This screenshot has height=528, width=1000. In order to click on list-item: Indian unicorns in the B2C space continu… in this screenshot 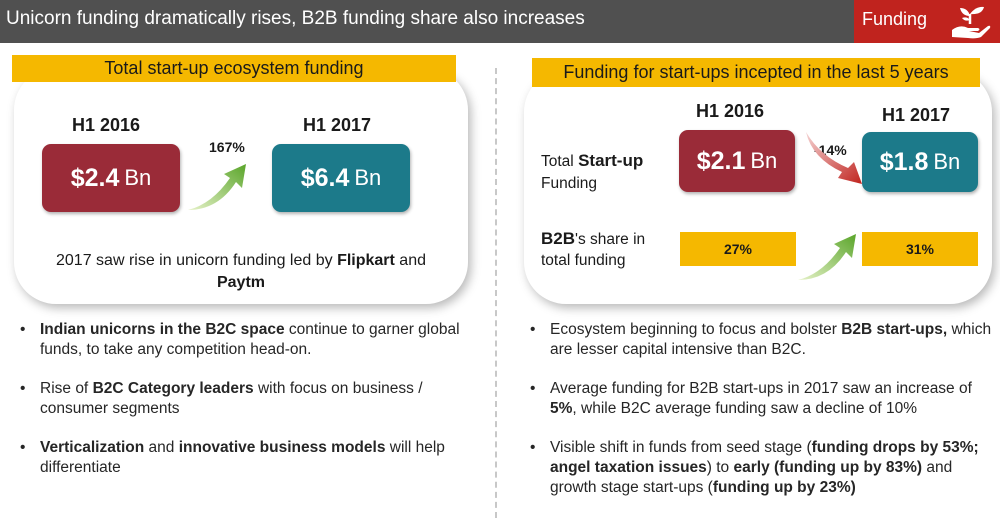, I will do `click(246, 340)`.